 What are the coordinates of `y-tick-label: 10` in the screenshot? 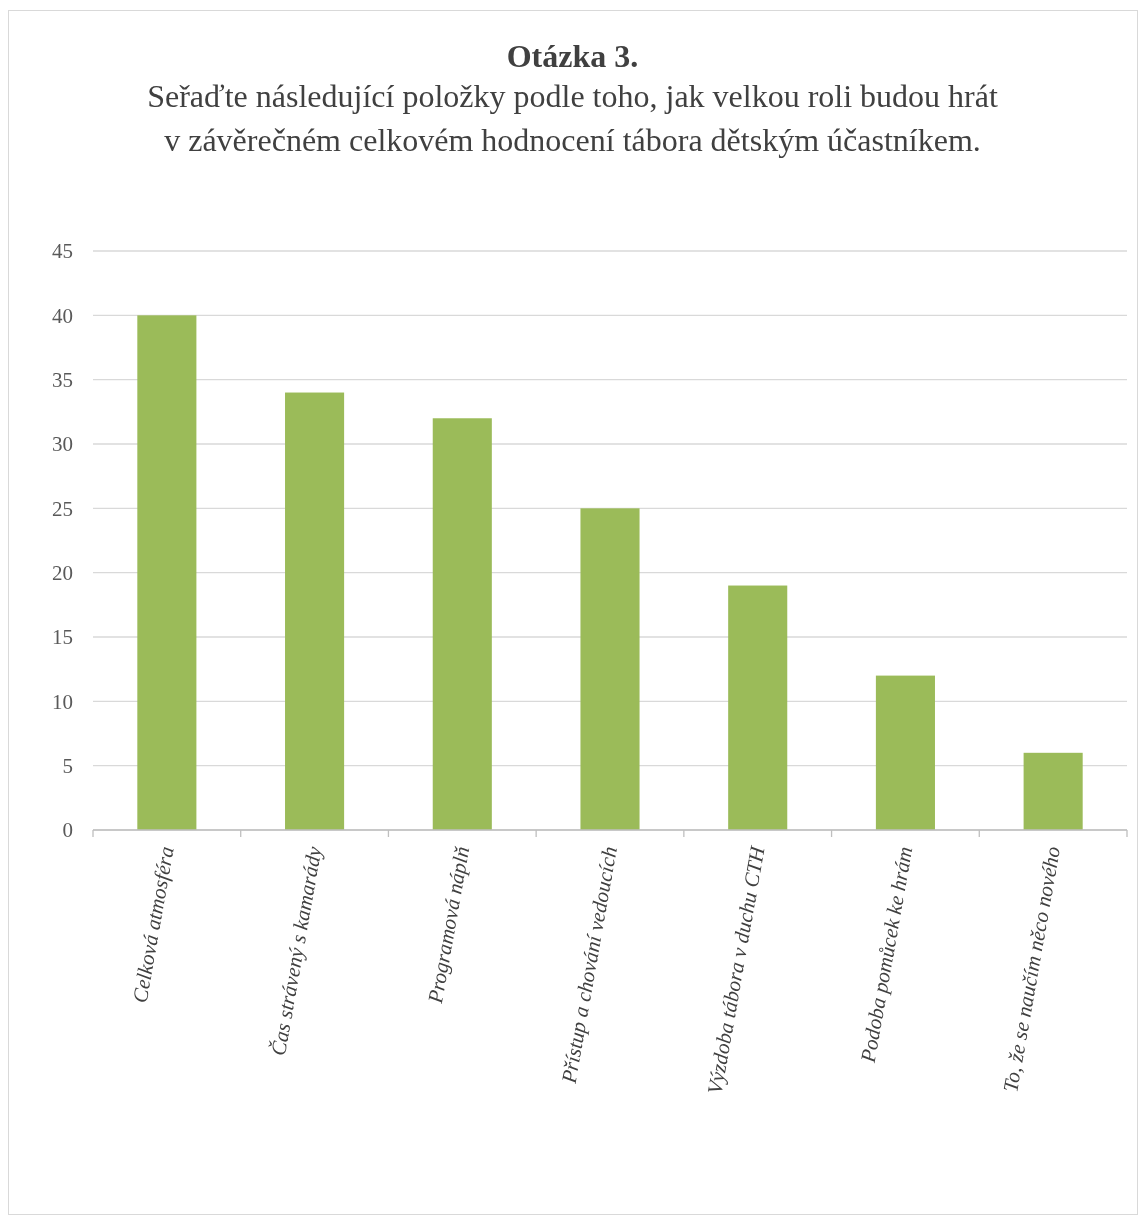 It's located at (62, 701).